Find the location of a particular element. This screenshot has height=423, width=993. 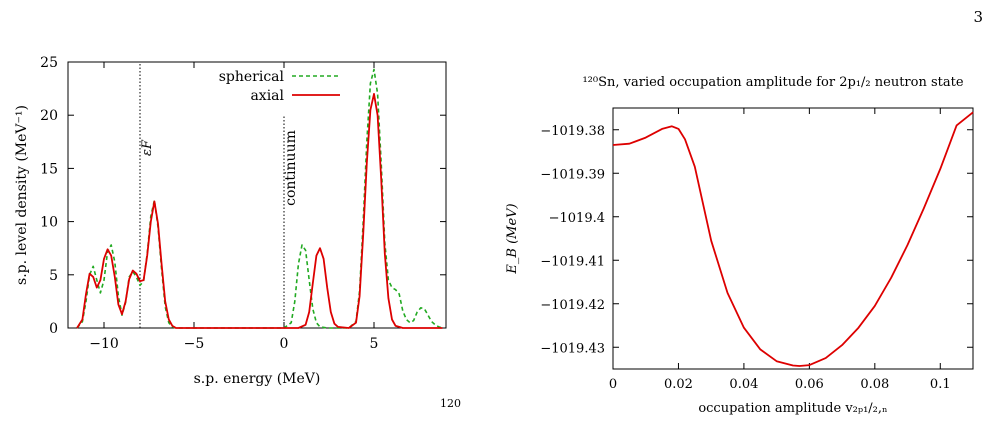

legend-label-spherical: spherical is located at coordinates (252, 77).